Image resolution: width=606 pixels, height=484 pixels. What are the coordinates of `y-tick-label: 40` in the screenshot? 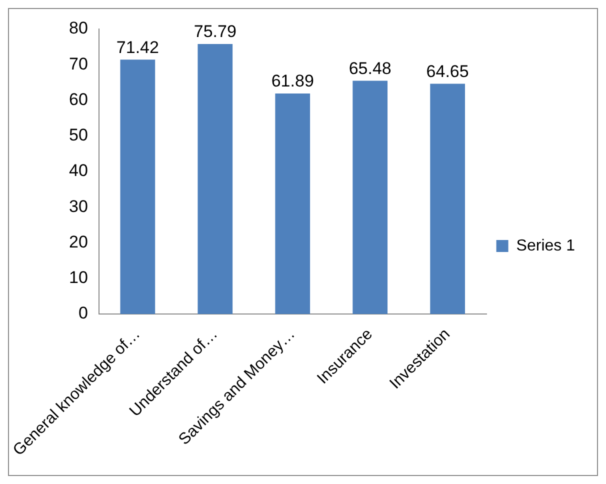 It's located at (78, 170).